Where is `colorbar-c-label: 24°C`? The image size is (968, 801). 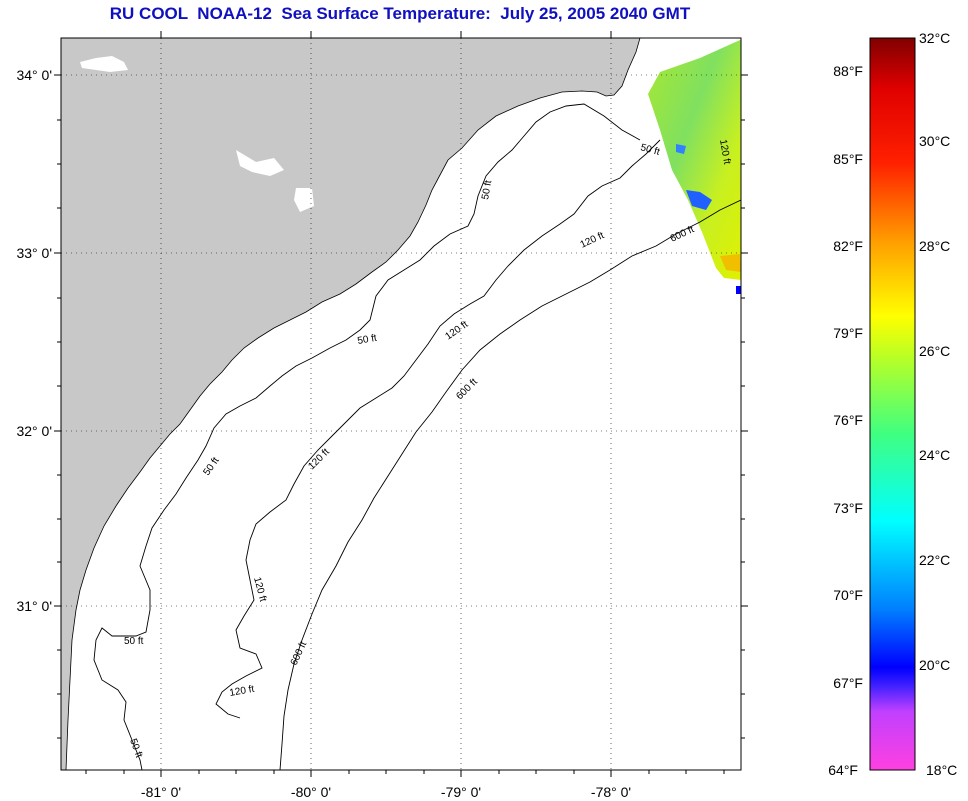 colorbar-c-label: 24°C is located at coordinates (934, 455).